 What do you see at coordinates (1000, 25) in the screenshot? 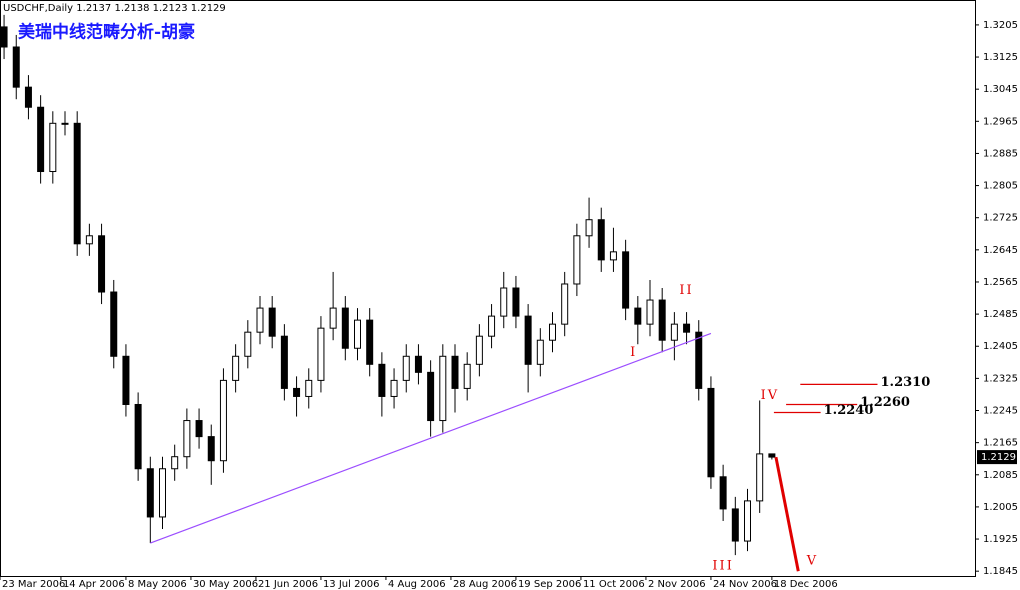
I see `y-tick-label: 1.3205` at bounding box center [1000, 25].